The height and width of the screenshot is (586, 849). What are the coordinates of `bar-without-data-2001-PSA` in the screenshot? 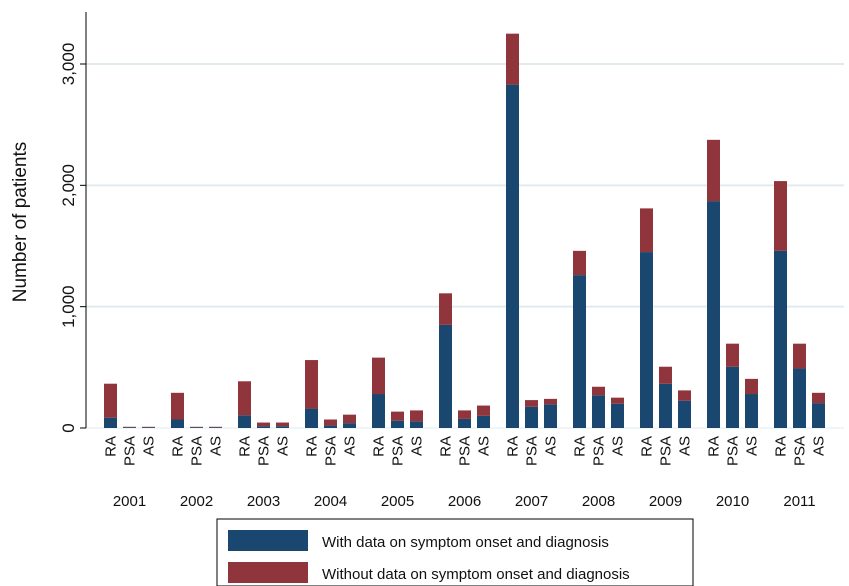 It's located at (129, 427).